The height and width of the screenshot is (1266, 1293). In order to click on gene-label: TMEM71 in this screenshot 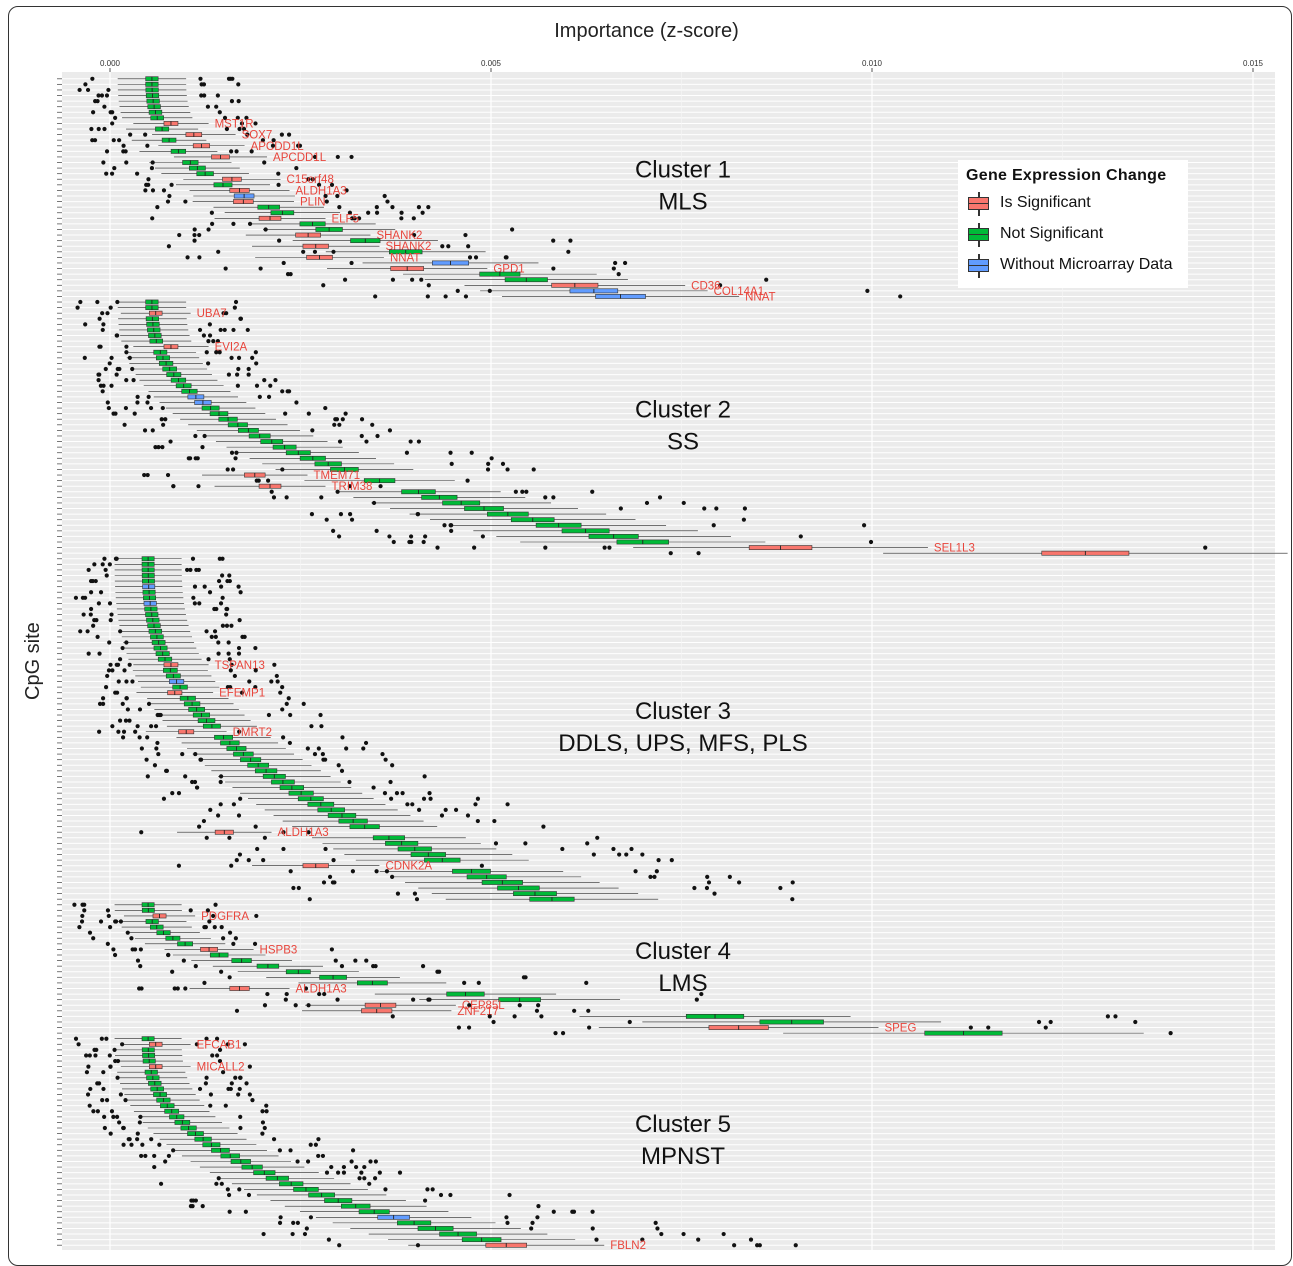, I will do `click(337, 476)`.